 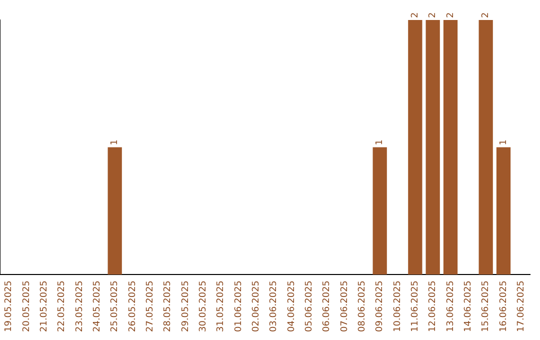 What do you see at coordinates (203, 306) in the screenshot?
I see `x-tick-label: 30.05.2025` at bounding box center [203, 306].